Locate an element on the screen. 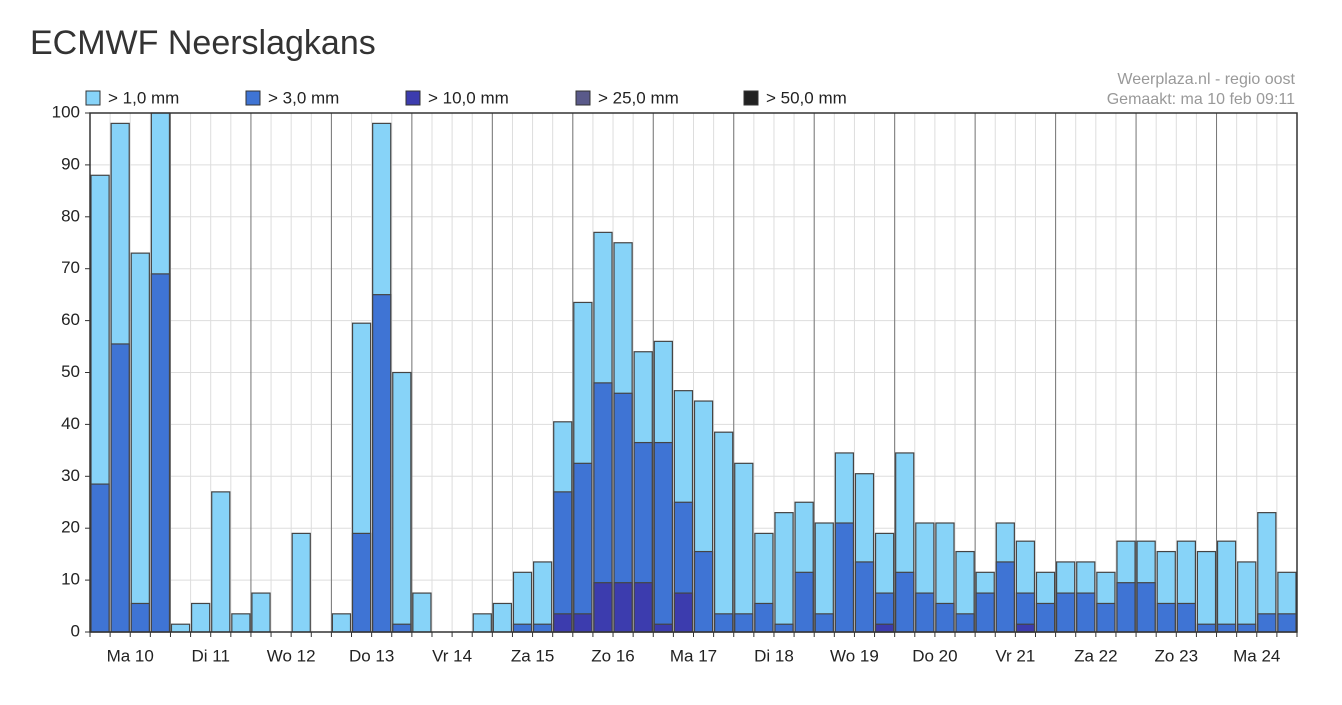  x-tick-label: Ma 10 is located at coordinates (130, 655).